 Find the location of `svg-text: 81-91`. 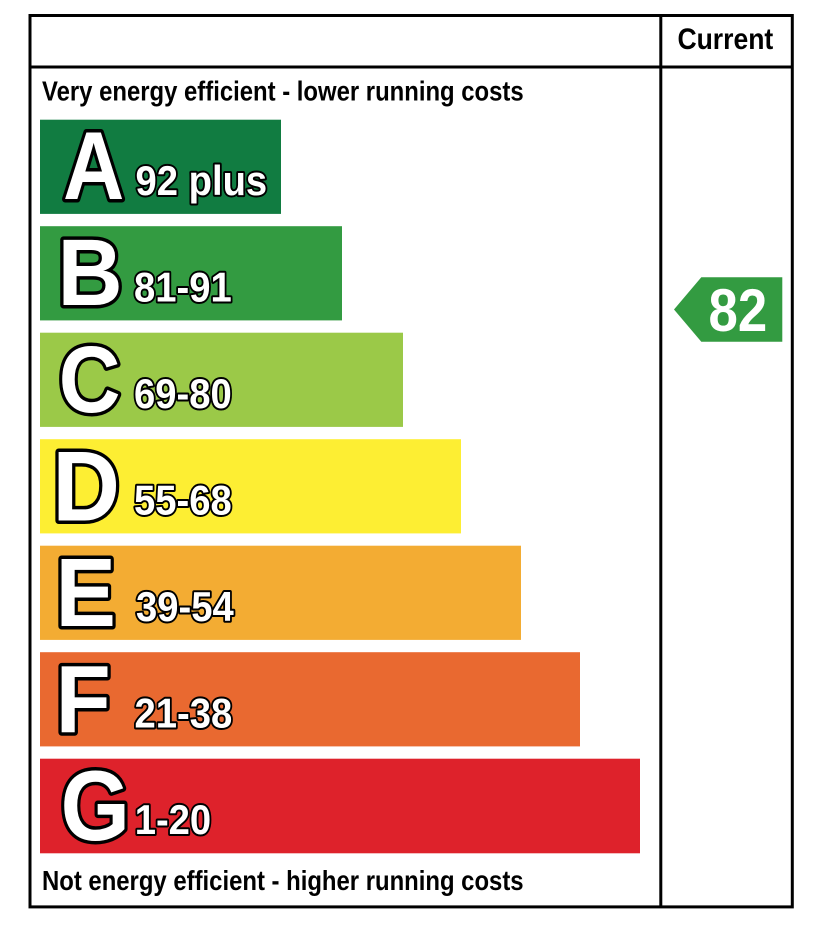

svg-text: 81-91 is located at coordinates (183, 287).